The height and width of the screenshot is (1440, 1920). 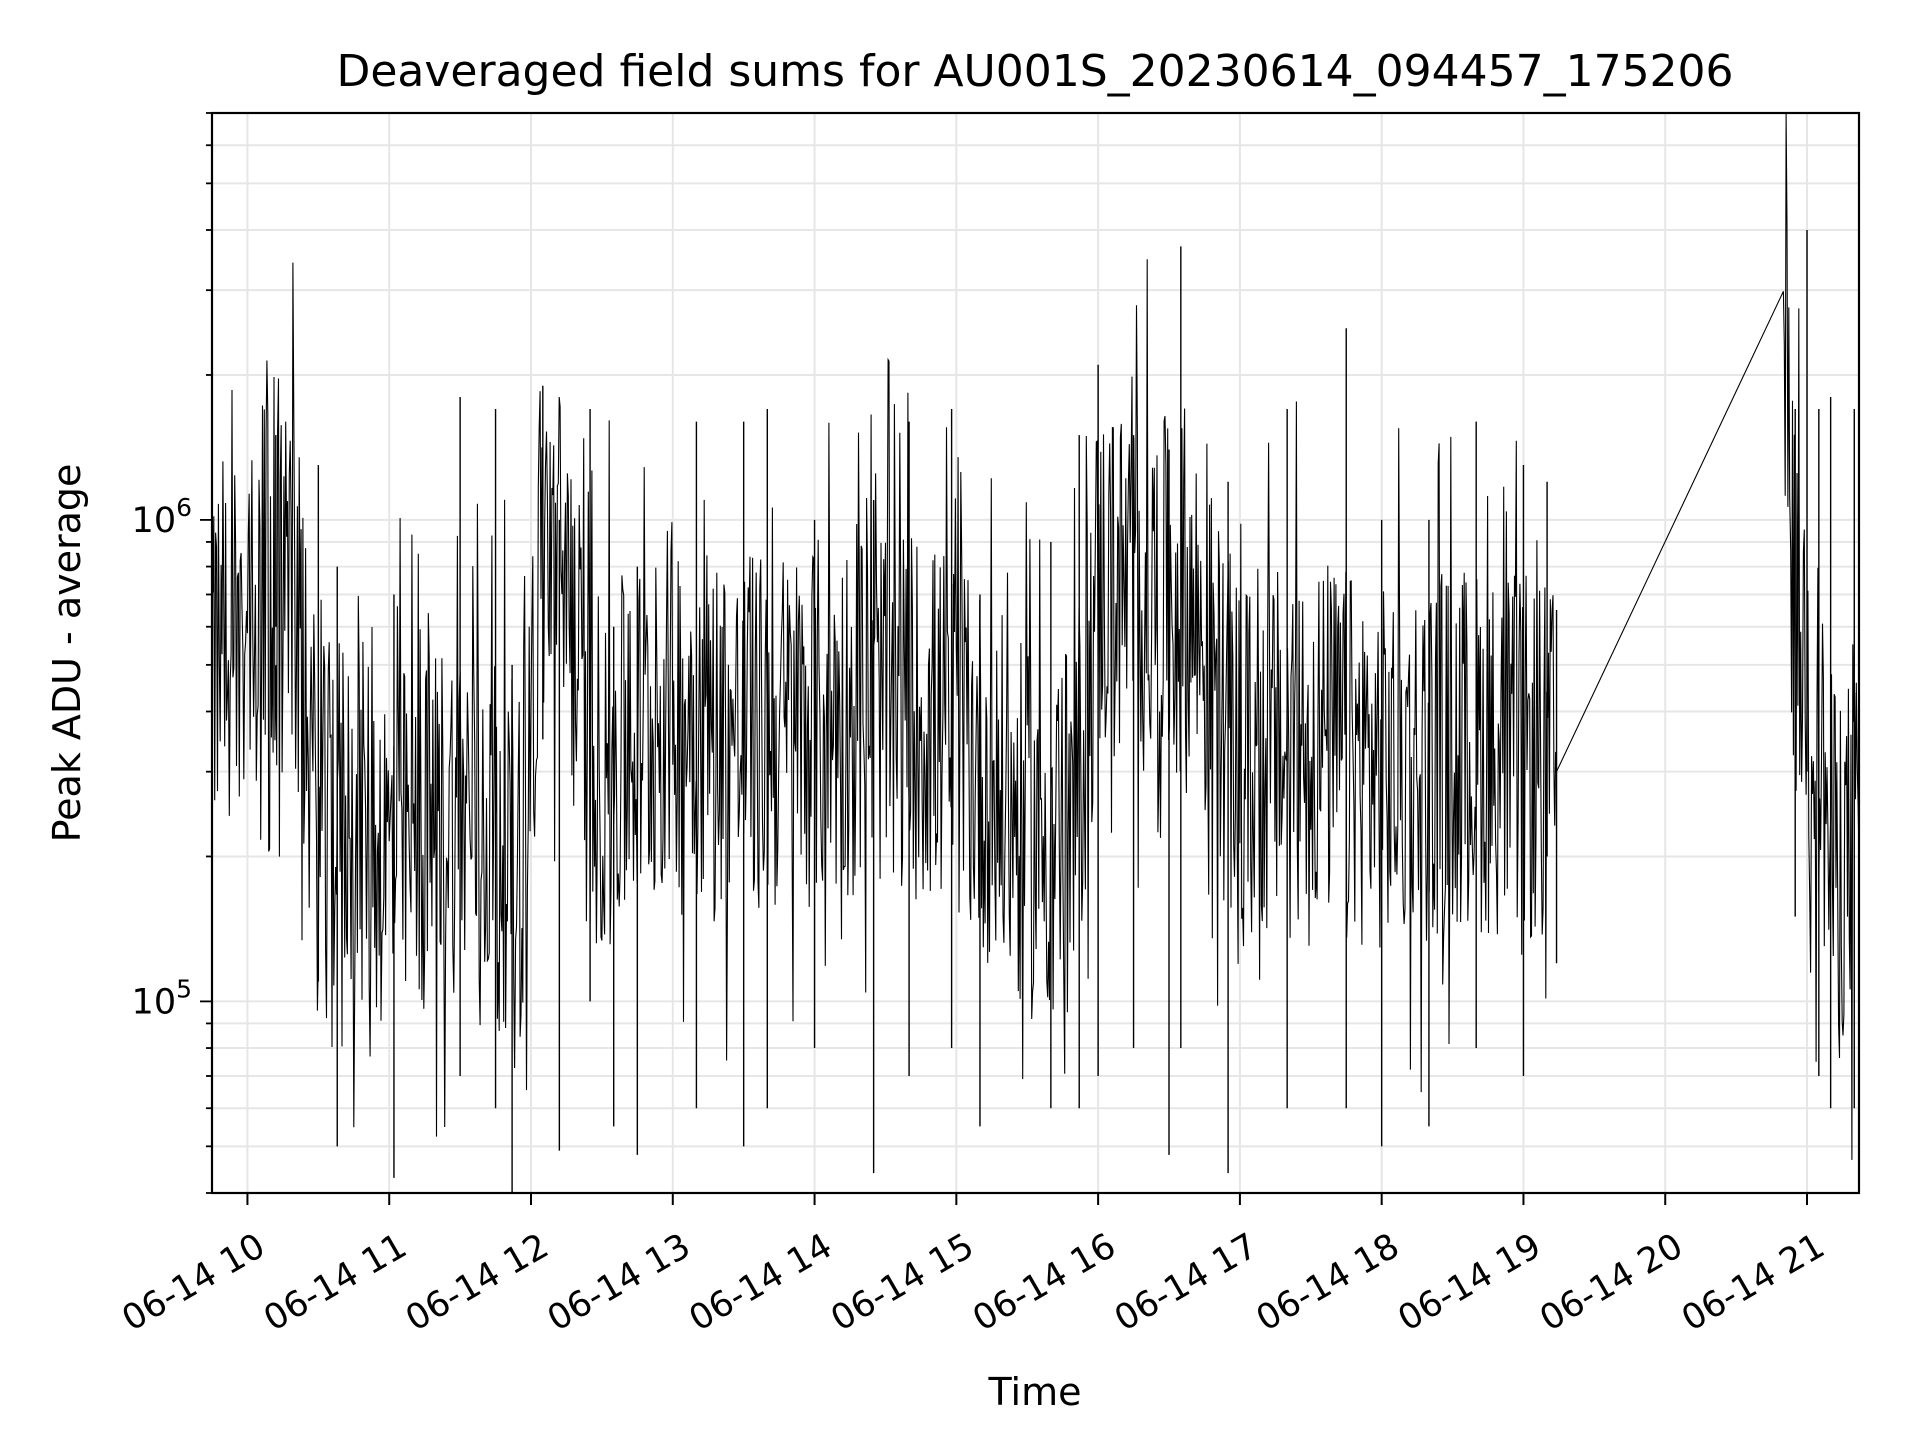 What do you see at coordinates (162, 517) in the screenshot?
I see `y-tick-label: 10⁶` at bounding box center [162, 517].